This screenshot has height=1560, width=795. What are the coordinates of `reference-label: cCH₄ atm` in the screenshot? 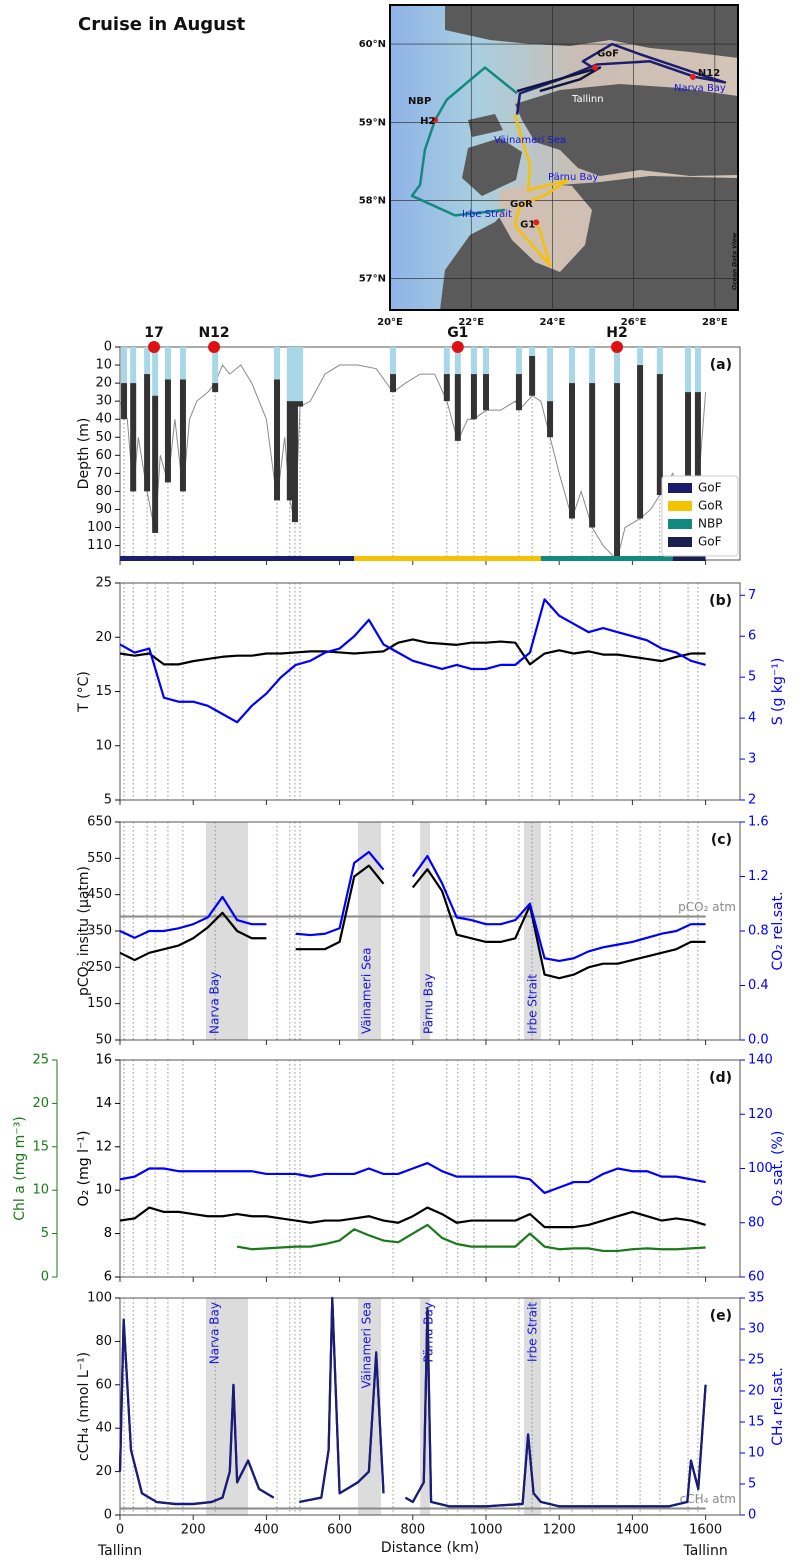 It's located at (708, 1499).